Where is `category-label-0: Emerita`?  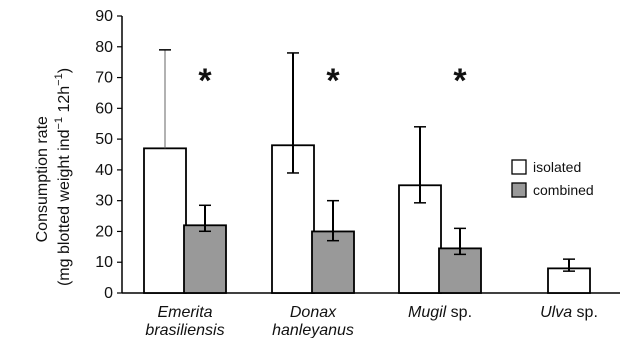
category-label-0: Emerita is located at coordinates (184, 312).